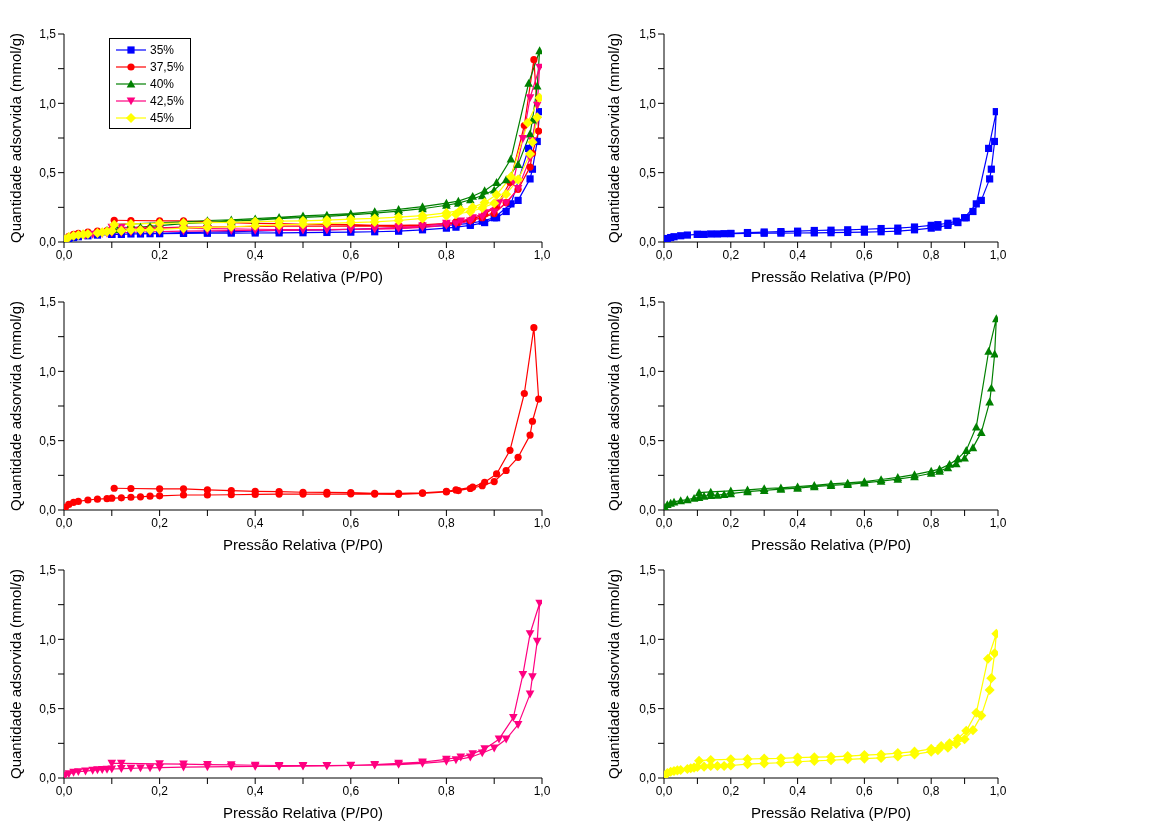  What do you see at coordinates (162, 83) in the screenshot?
I see `legend-label: 40%` at bounding box center [162, 83].